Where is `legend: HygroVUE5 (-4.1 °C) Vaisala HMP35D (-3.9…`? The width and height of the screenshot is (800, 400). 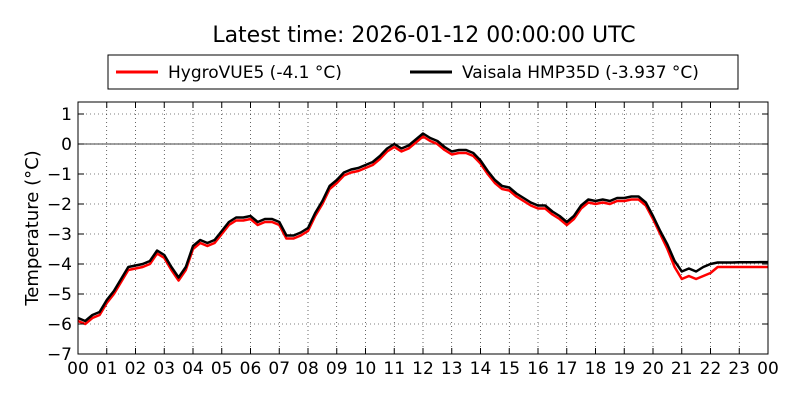
legend: HygroVUE5 (-4.1 °C) Vaisala HMP35D (-3.9… is located at coordinates (423, 72).